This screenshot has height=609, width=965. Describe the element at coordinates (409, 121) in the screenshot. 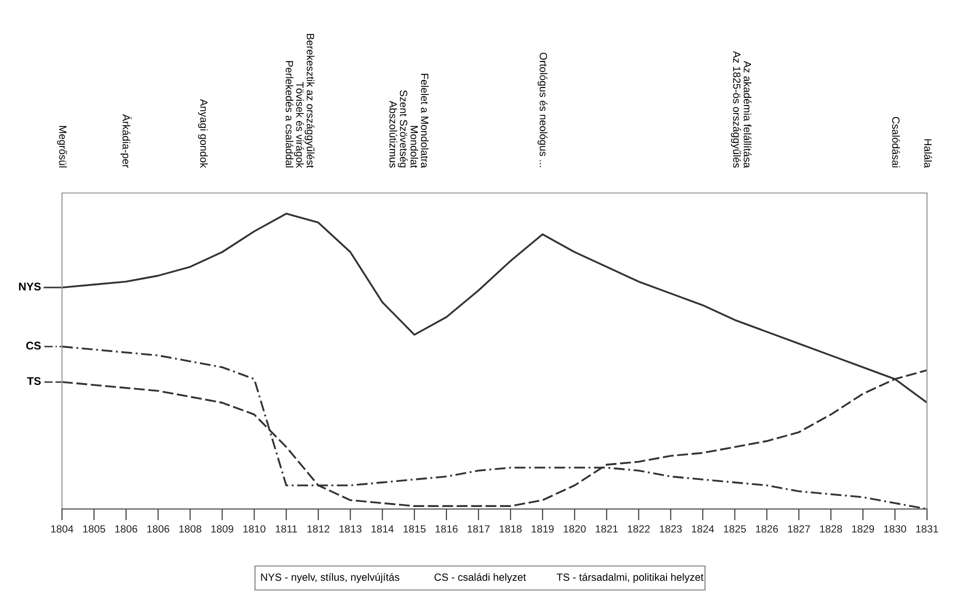

I see `text: Felelet a Mondolatra Mondolat Szent Szövetség Abszolútizmus` at that location.